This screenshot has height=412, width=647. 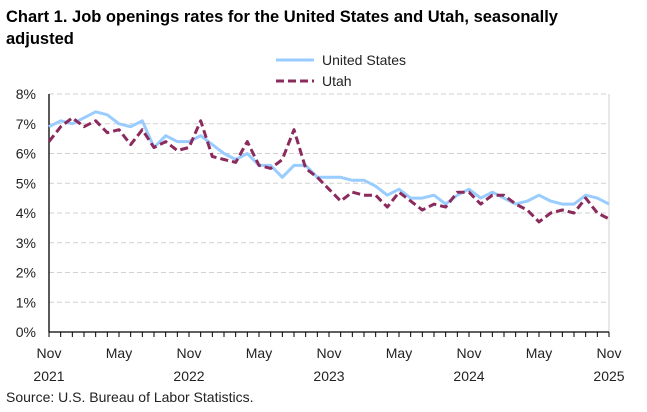 What do you see at coordinates (26, 94) in the screenshot?
I see `y-tick-label: 8%` at bounding box center [26, 94].